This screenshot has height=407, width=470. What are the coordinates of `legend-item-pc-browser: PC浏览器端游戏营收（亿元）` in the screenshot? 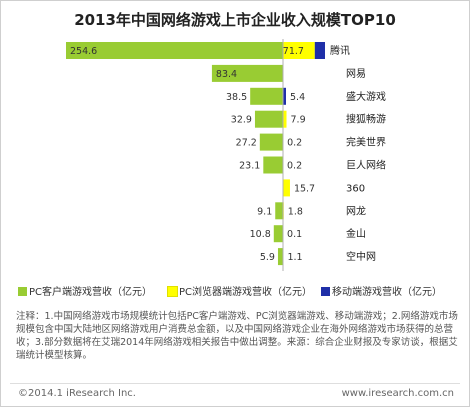 It's located at (240, 290).